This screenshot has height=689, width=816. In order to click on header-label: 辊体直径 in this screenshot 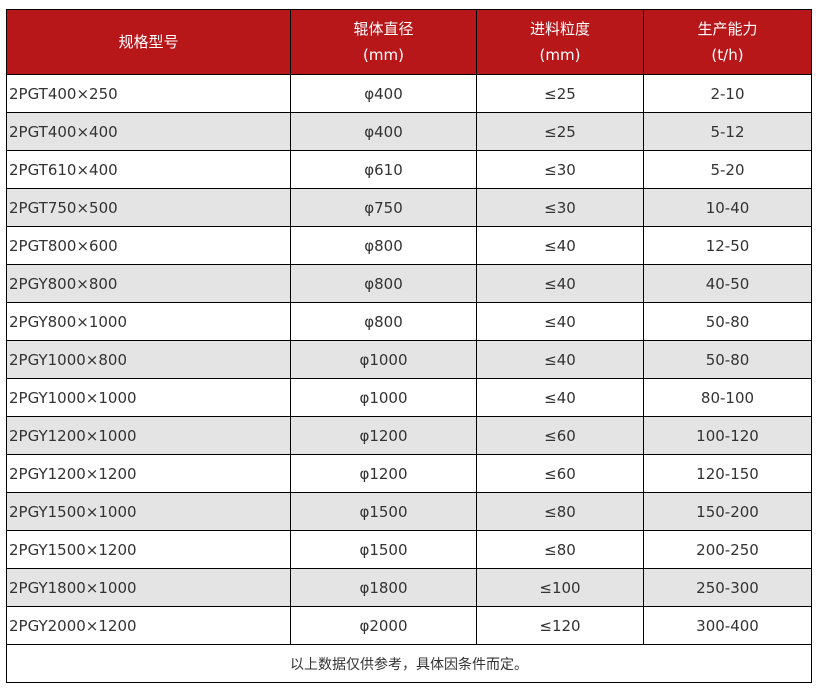, I will do `click(383, 29)`.